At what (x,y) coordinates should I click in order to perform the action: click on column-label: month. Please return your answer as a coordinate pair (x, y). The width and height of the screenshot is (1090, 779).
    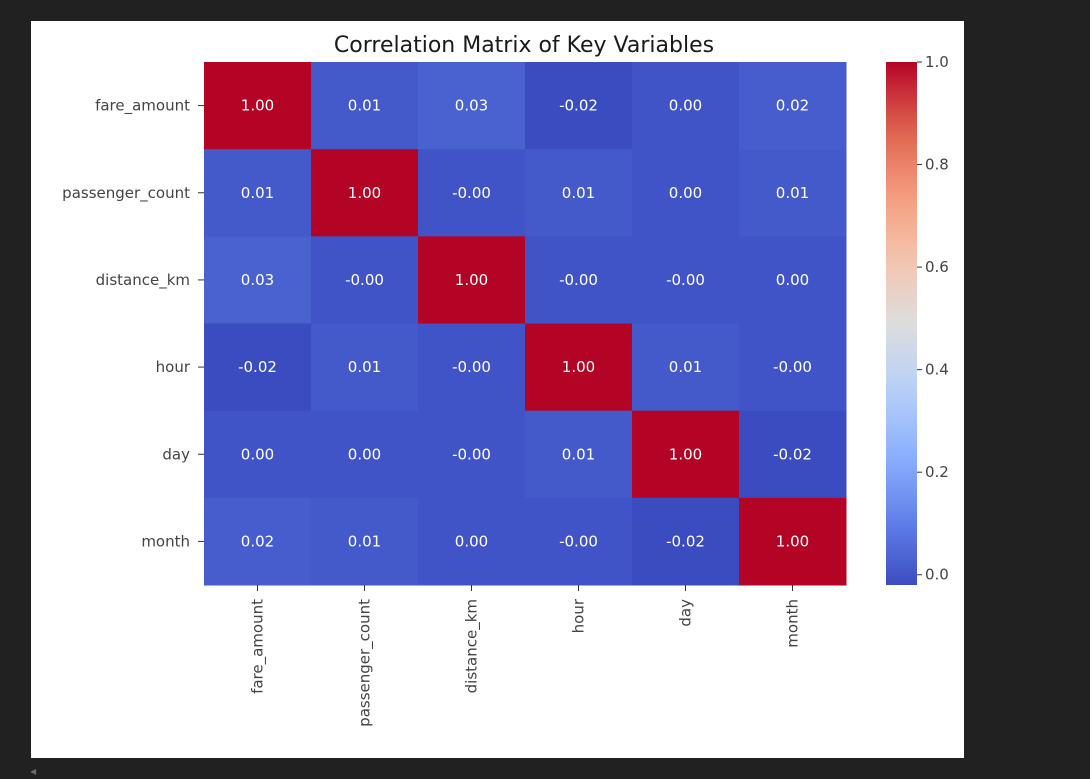
    Looking at the image, I should click on (793, 623).